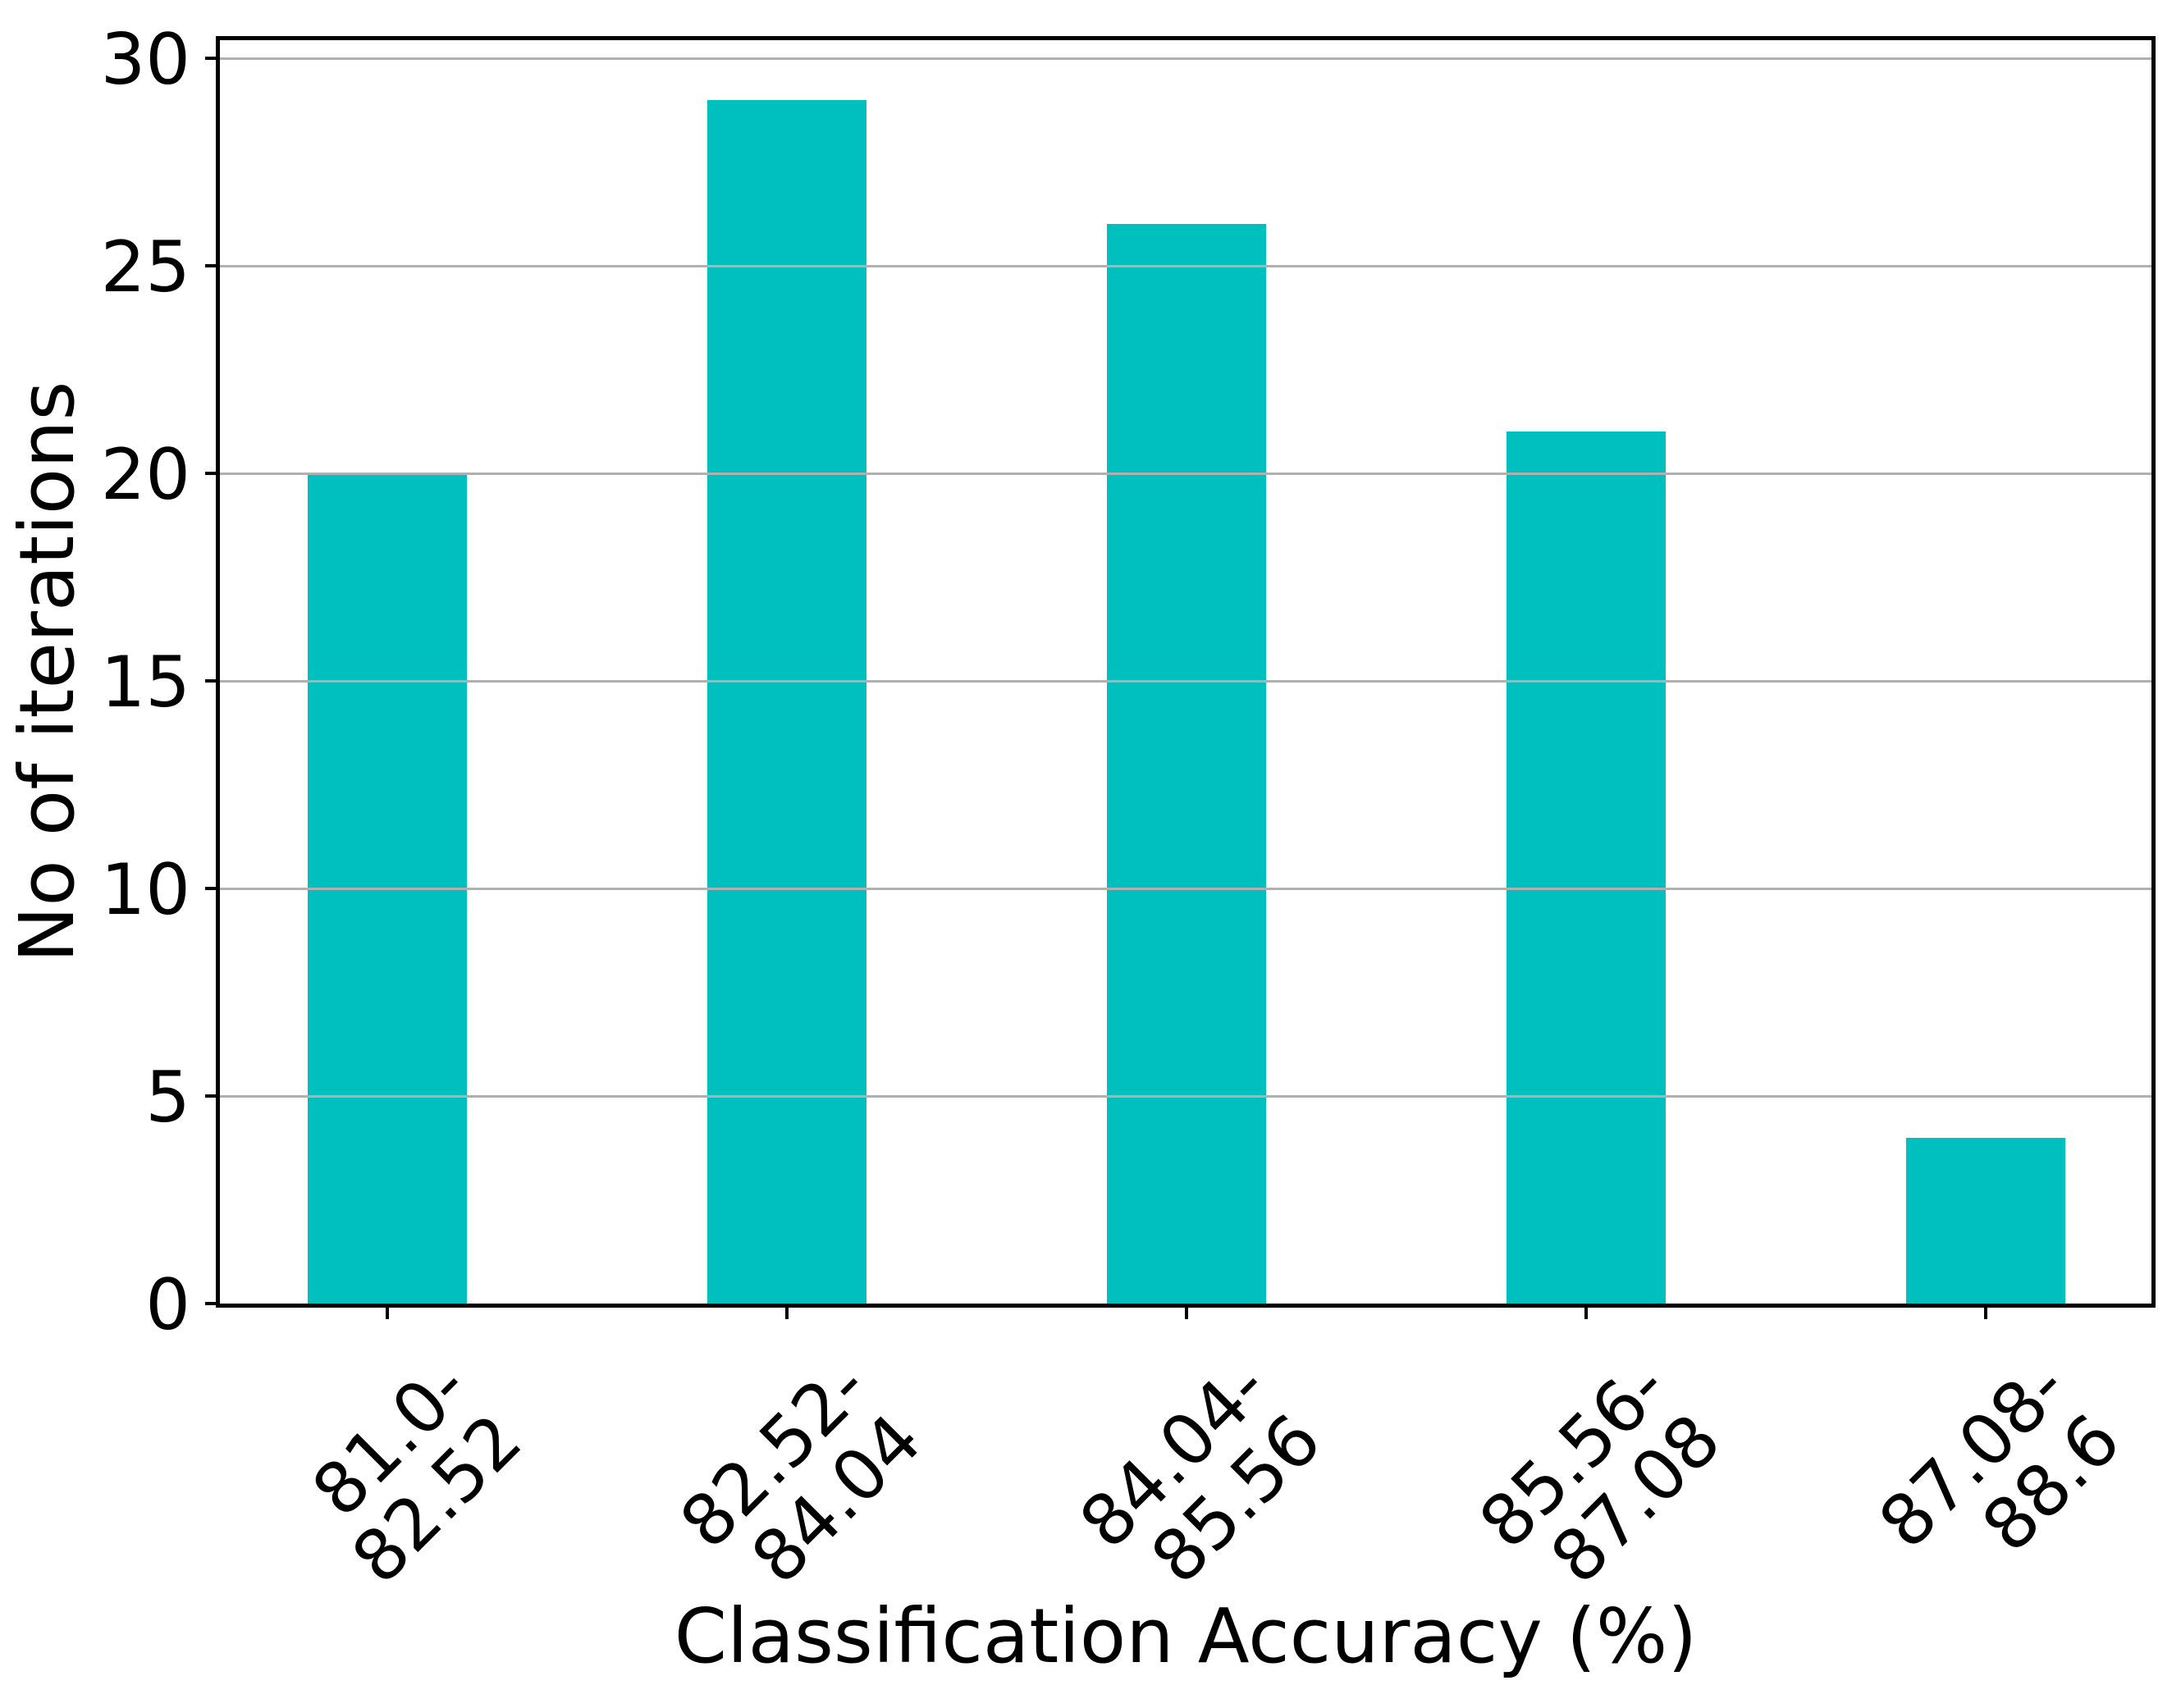 The width and height of the screenshot is (2181, 1708). I want to click on x-tick-label: 81.0- 82.52, so click(416, 1473).